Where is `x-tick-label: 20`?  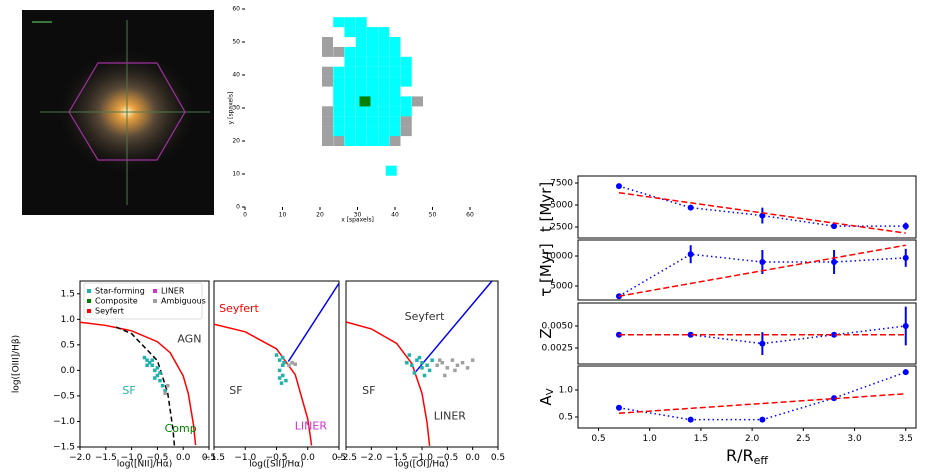
x-tick-label: 20 is located at coordinates (320, 215).